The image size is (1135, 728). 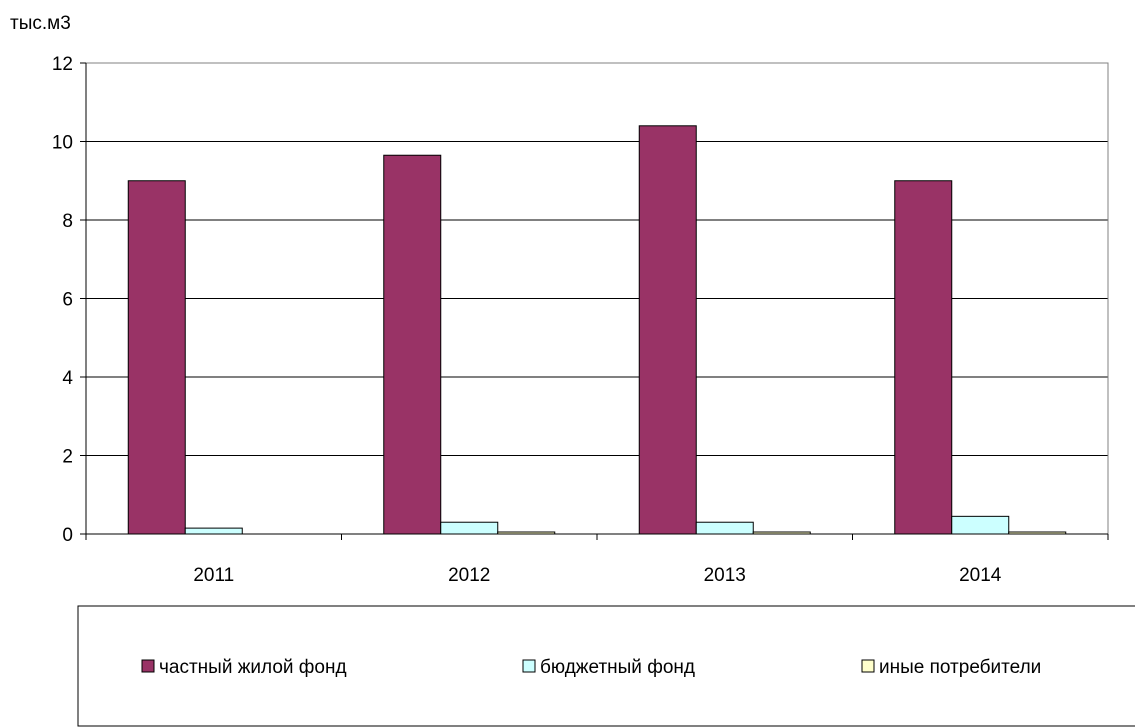 What do you see at coordinates (156, 357) in the screenshot?
I see `bar-2011-s1` at bounding box center [156, 357].